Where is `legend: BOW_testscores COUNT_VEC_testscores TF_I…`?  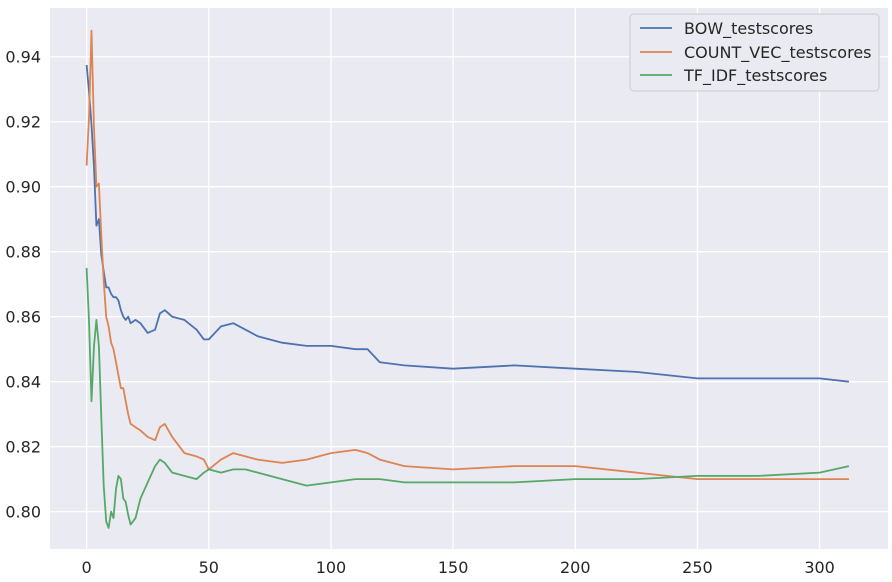
legend: BOW_testscores COUNT_VEC_testscores TF_I… is located at coordinates (754, 52).